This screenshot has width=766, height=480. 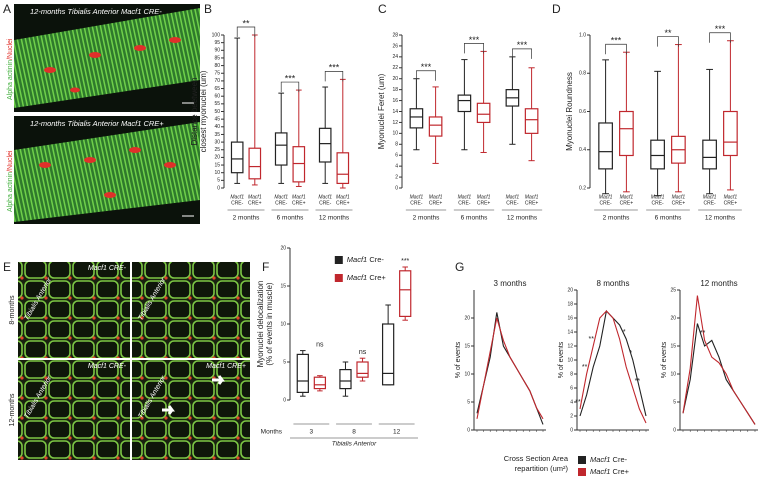 I want to click on y-tick-label: 0.8, so click(x=582, y=74).